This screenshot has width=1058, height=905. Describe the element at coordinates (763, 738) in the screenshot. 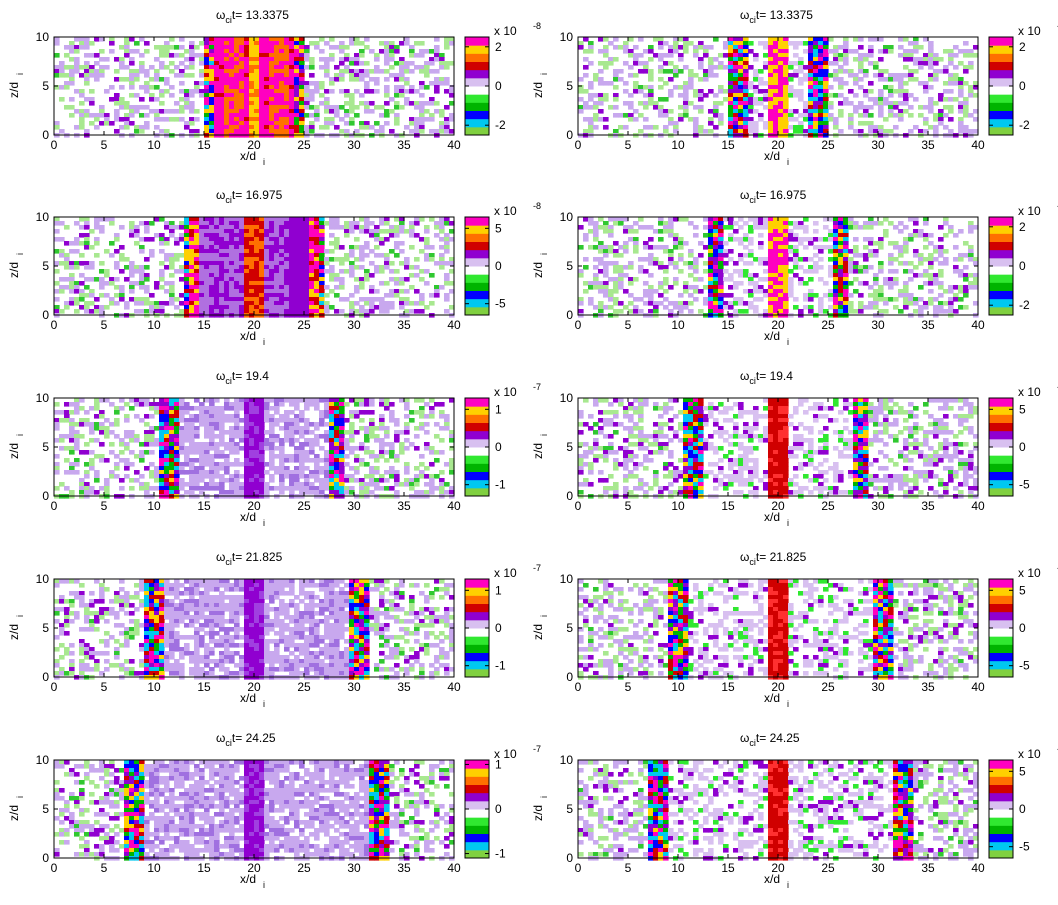

I see `title-mid: t=` at that location.